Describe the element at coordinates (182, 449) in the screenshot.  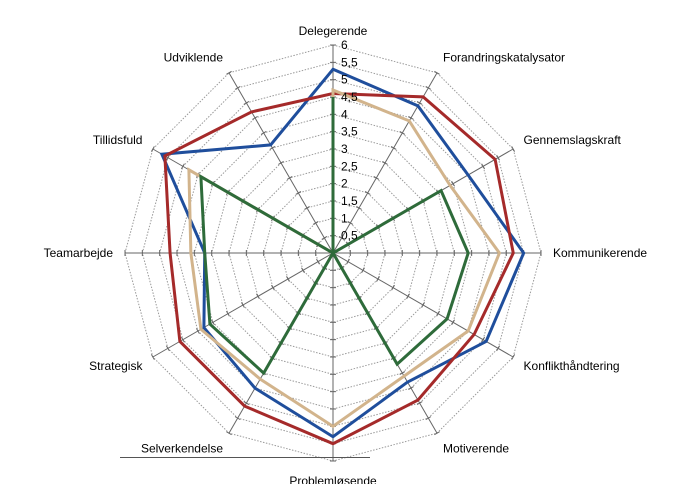
I see `category-label: Selverkendelse` at that location.